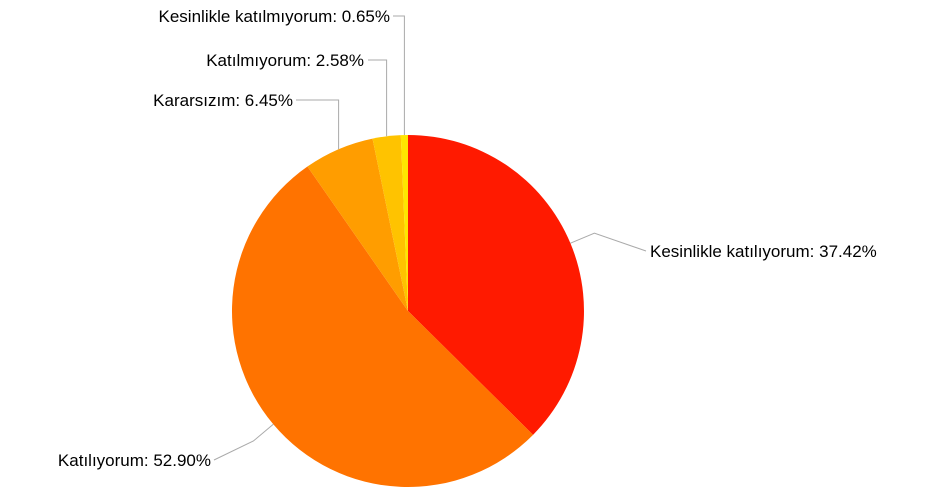  What do you see at coordinates (378, 98) in the screenshot?
I see `leader-line-katilmiyorum` at bounding box center [378, 98].